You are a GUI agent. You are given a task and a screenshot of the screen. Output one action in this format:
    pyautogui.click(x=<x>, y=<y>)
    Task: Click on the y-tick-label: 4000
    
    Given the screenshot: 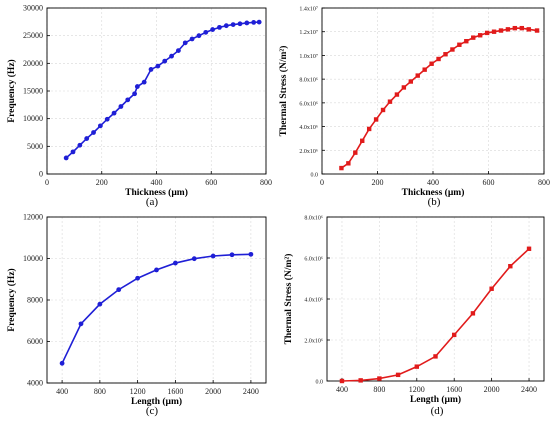 What is the action you would take?
    pyautogui.click(x=35, y=383)
    